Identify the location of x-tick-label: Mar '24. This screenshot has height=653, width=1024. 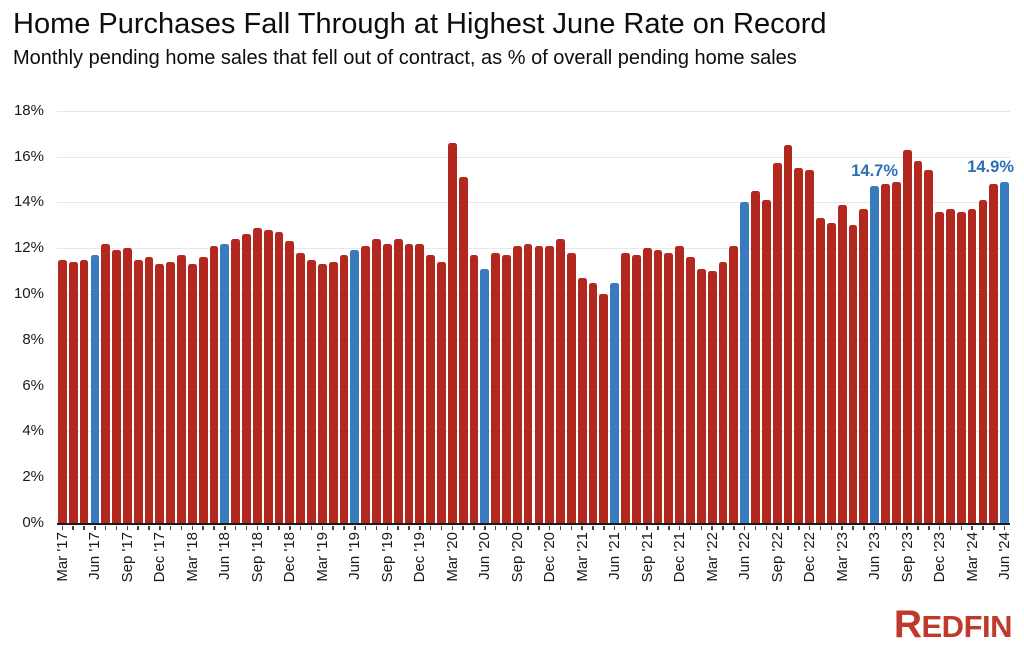
(972, 557).